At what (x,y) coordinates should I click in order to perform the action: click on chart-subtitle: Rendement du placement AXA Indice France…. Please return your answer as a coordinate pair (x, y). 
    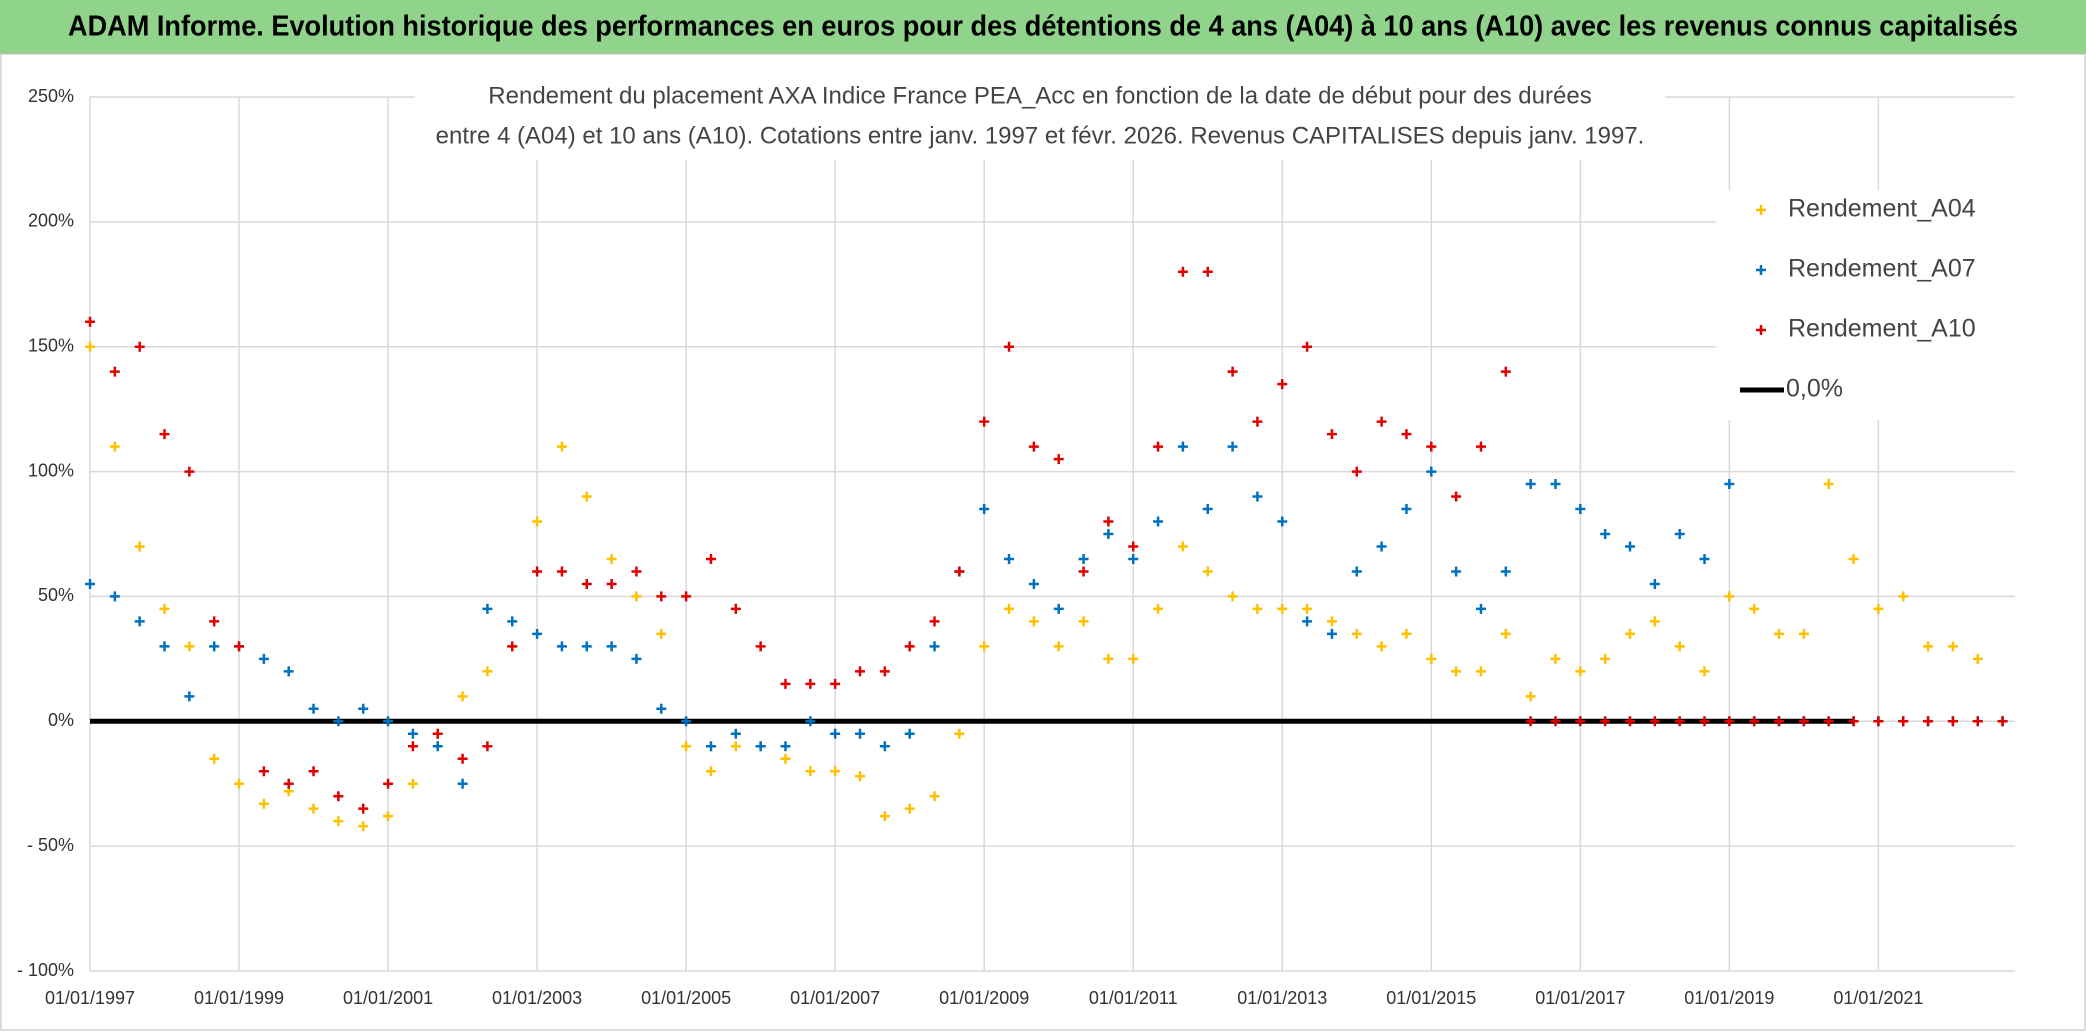
    Looking at the image, I should click on (1039, 95).